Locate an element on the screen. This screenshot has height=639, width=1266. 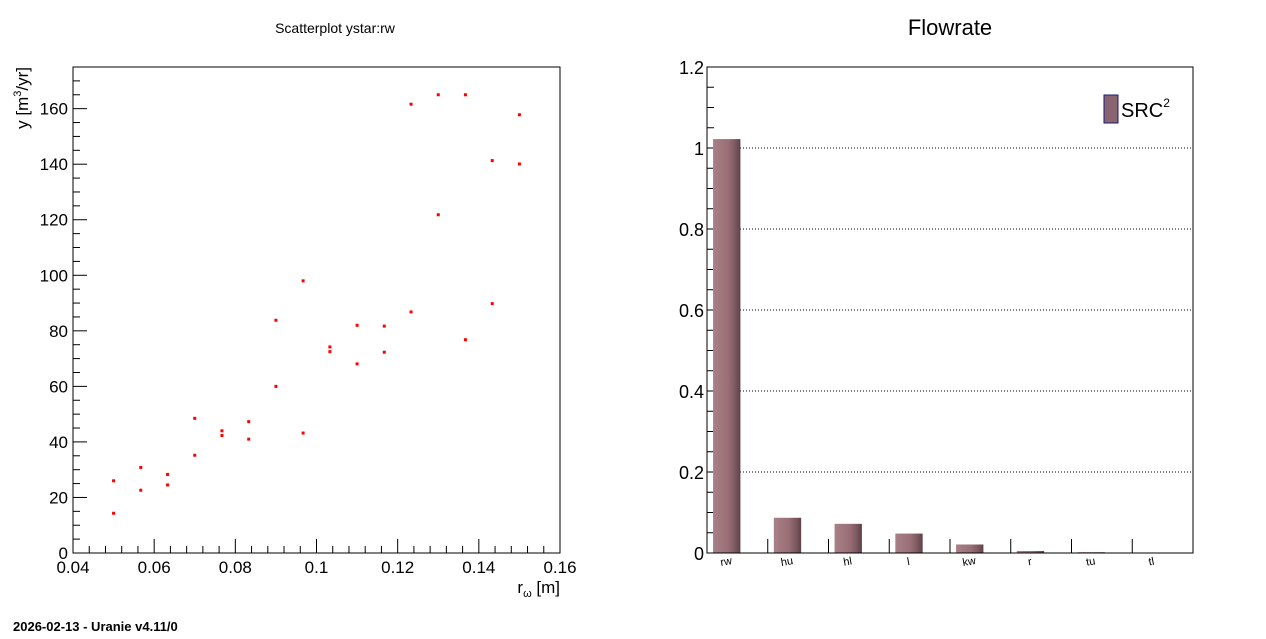
bar-rw is located at coordinates (727, 346).